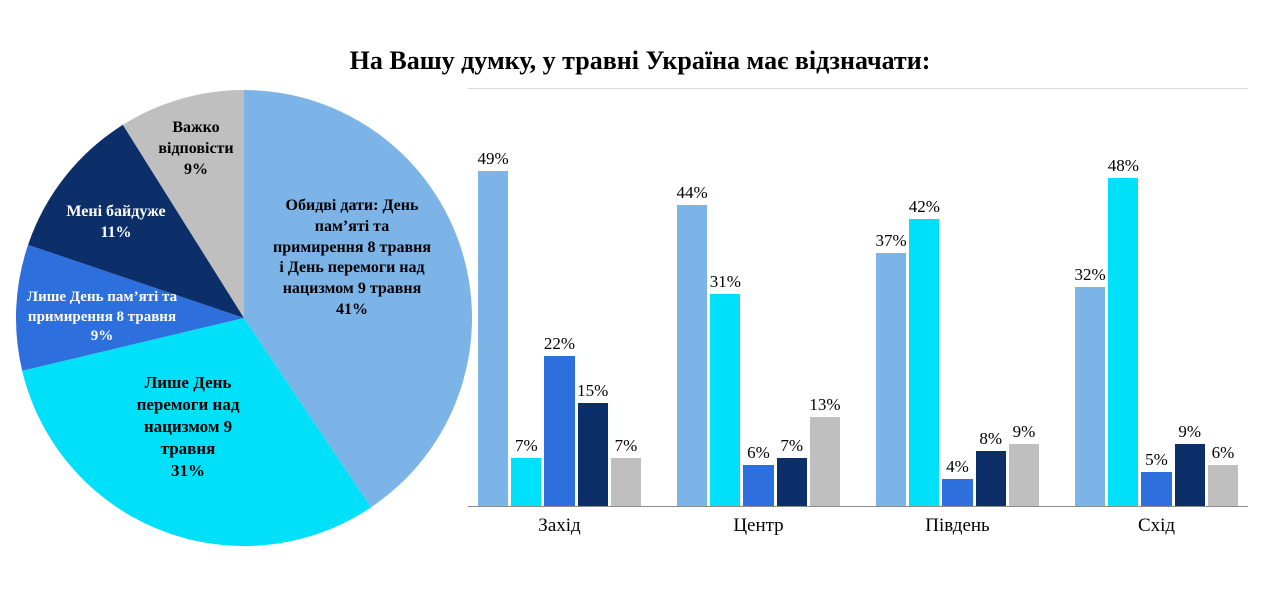 This screenshot has width=1280, height=595. What do you see at coordinates (791, 471) in the screenshot?
I see `bar-1-series-3: 7%` at bounding box center [791, 471].